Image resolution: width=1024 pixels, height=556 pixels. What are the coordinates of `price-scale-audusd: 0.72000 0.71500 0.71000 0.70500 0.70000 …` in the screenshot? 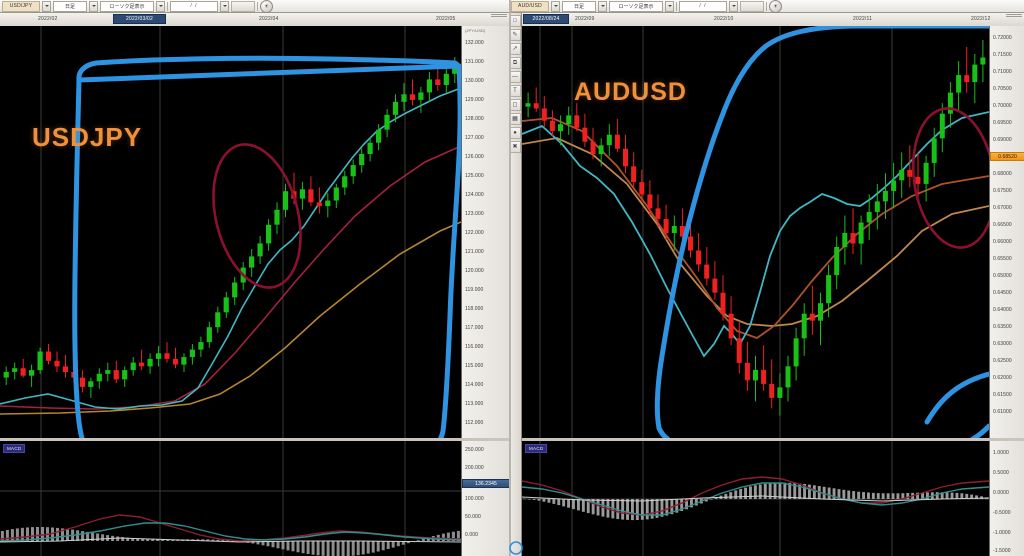 It's located at (1006, 232).